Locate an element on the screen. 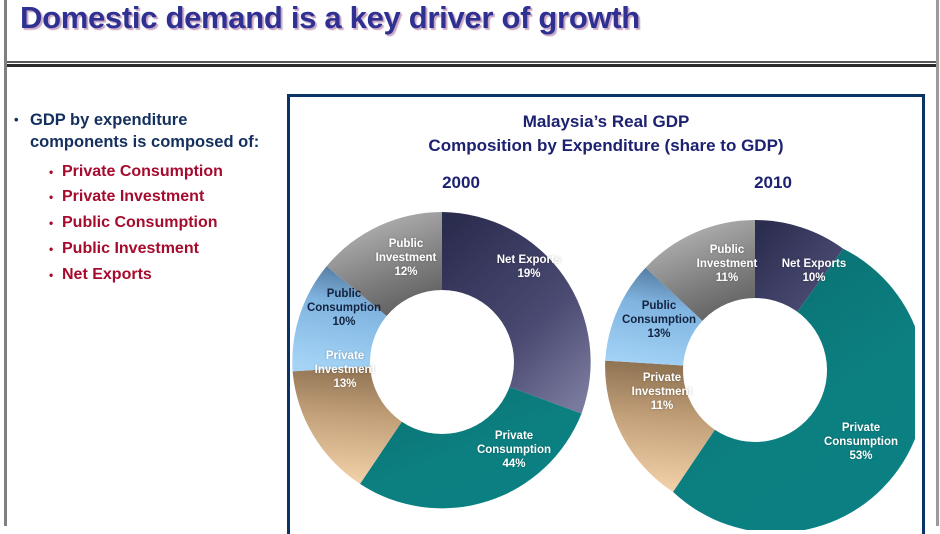  year-label-2000: 2000 is located at coordinates (461, 182).